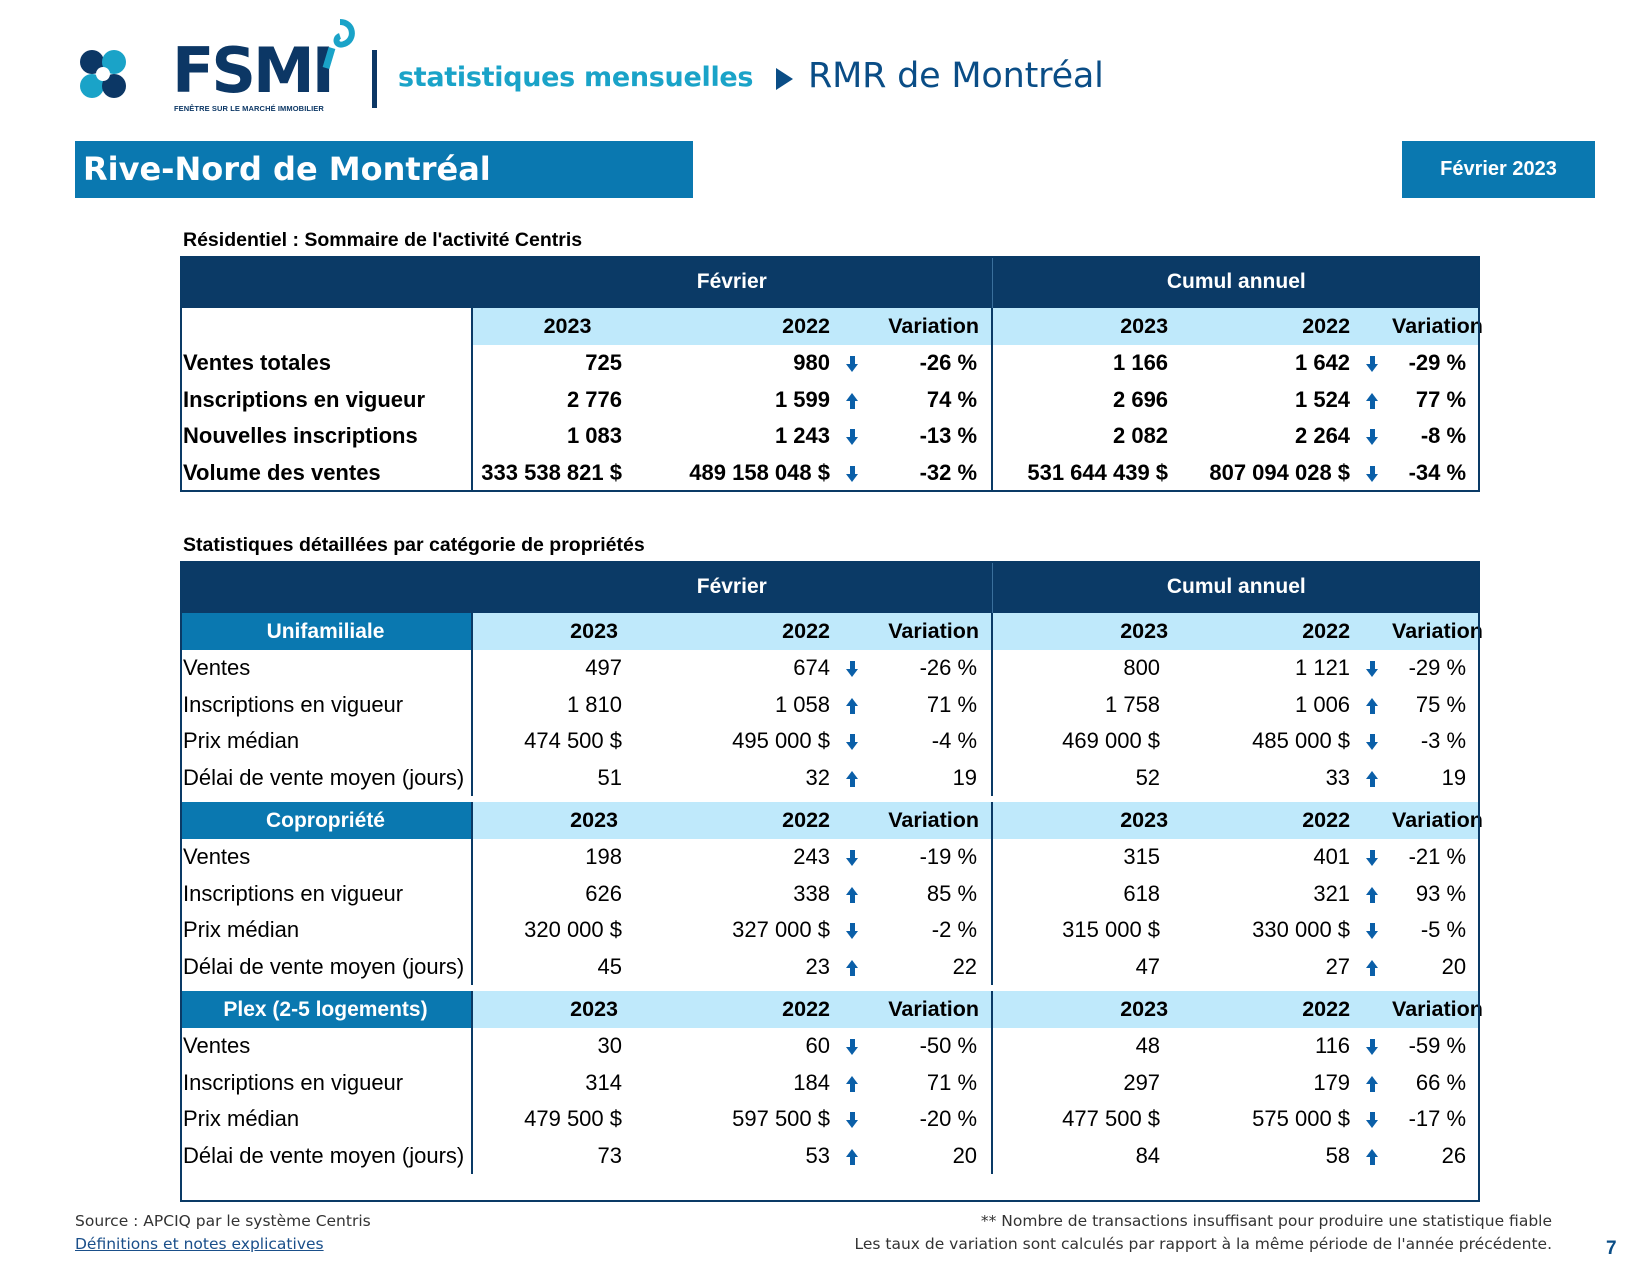 This screenshot has height=1275, width=1650. I want to click on fsmi-logo-mark, so click(103, 74).